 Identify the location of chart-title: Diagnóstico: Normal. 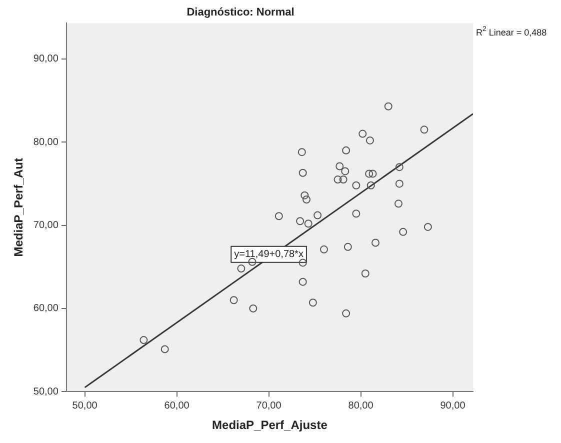
(240, 12).